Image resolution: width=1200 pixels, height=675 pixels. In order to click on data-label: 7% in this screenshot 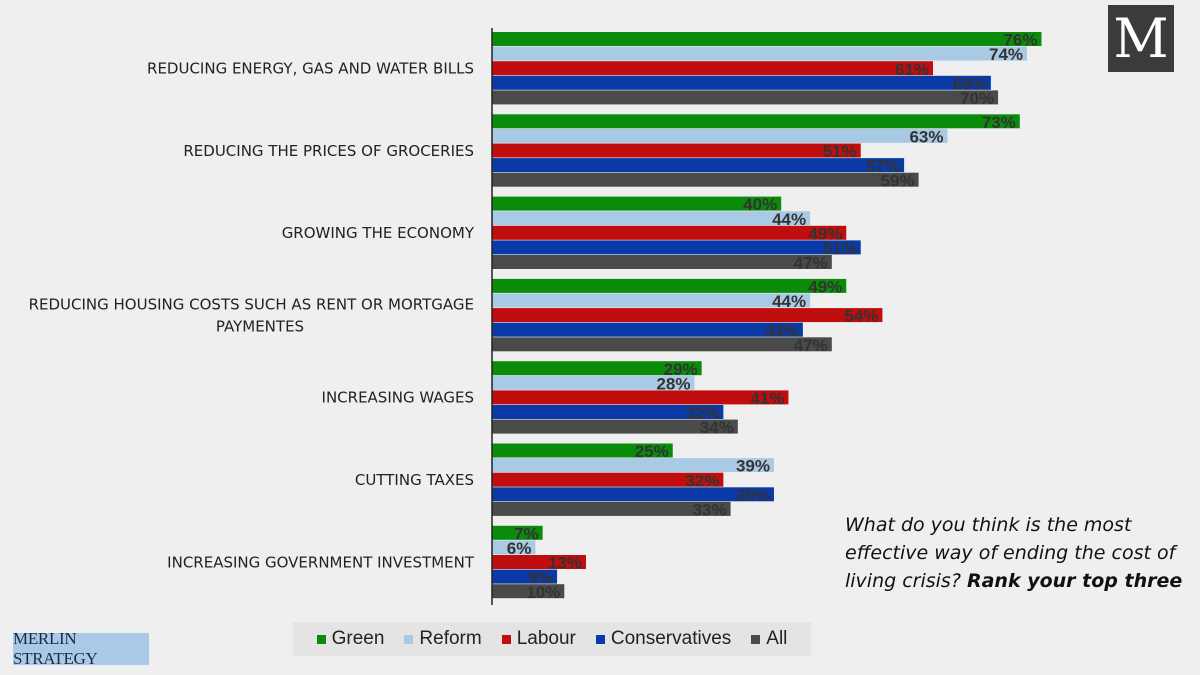, I will do `click(526, 533)`.